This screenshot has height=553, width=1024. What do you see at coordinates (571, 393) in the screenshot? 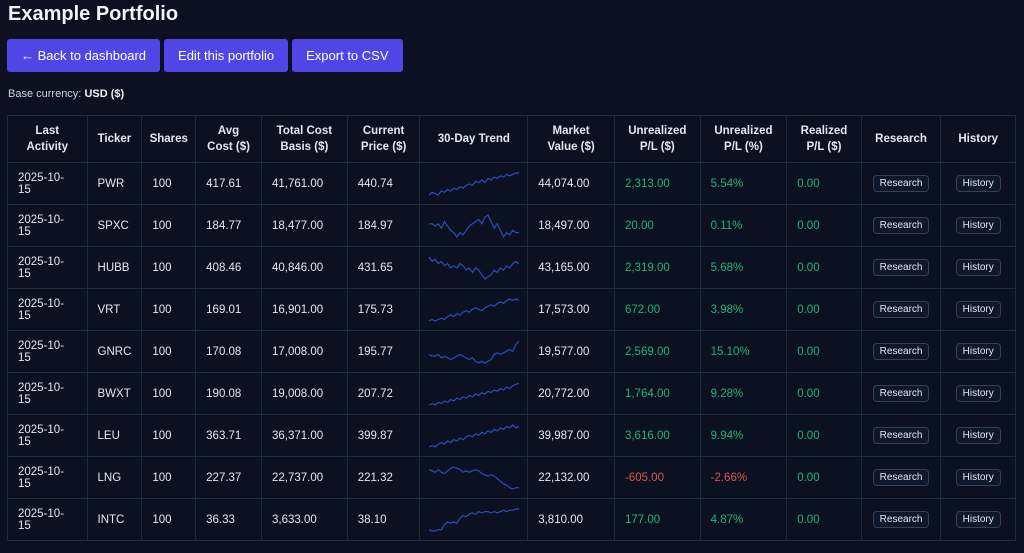
I see `cell-mv: 20,772.00` at bounding box center [571, 393].